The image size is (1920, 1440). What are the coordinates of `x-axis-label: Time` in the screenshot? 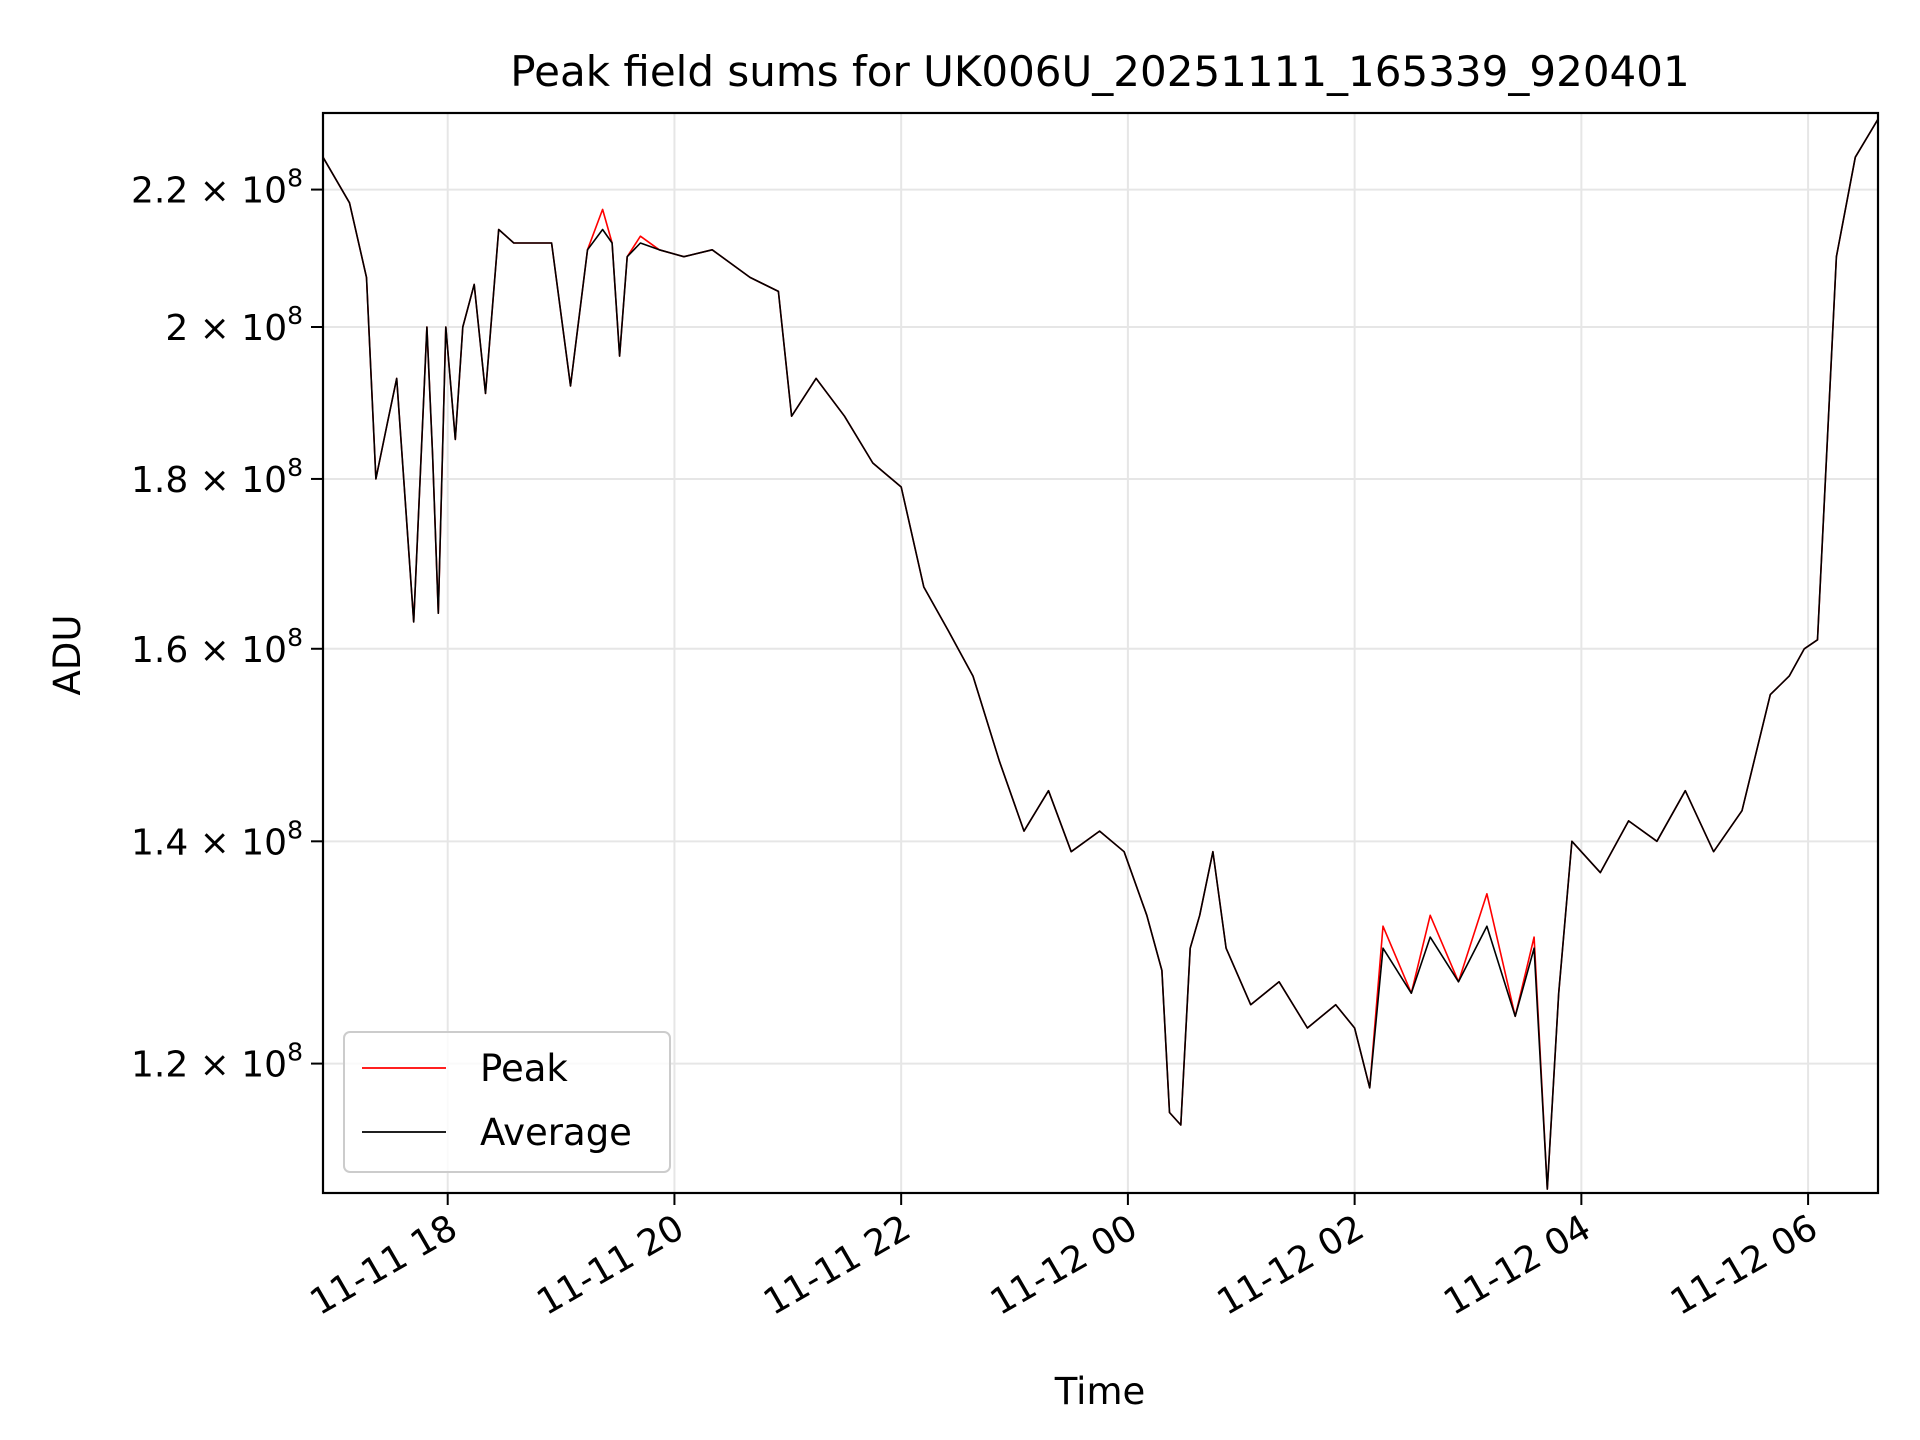 It's located at (1100, 1391).